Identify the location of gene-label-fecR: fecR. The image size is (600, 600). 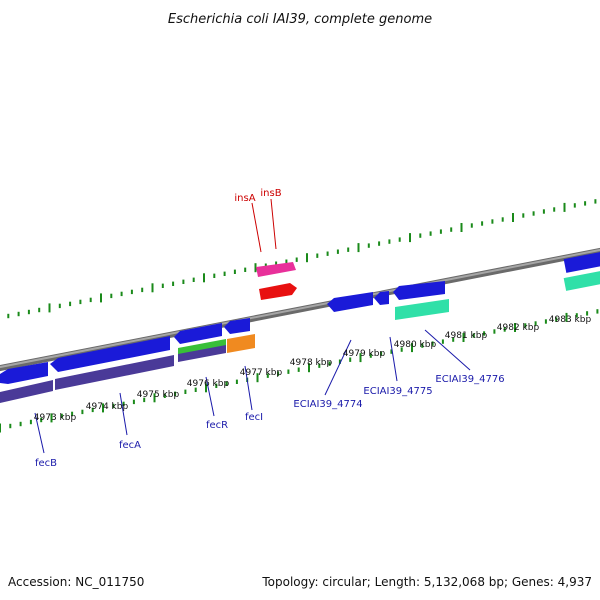
(217, 425).